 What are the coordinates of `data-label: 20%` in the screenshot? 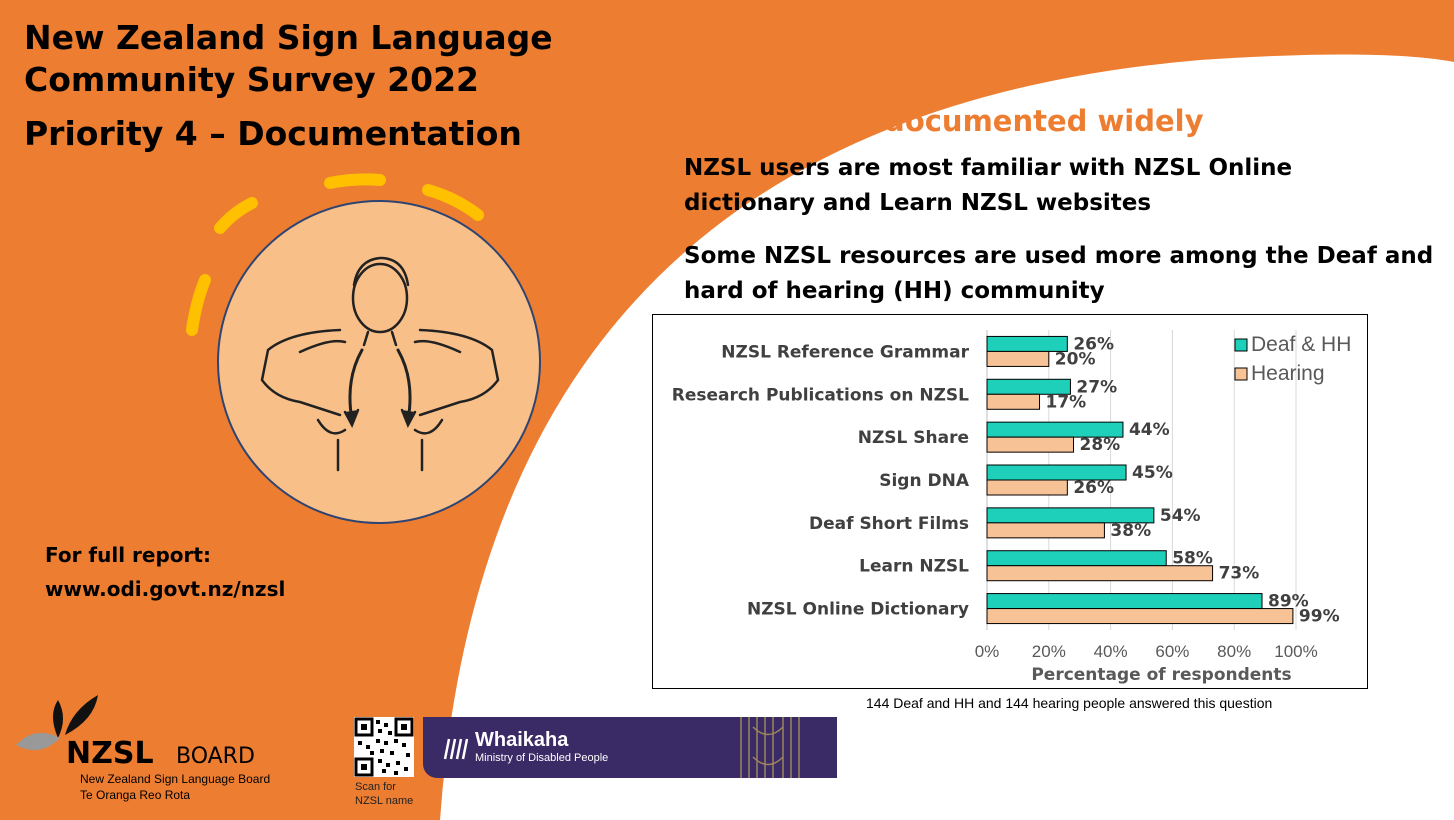 It's located at (1075, 359).